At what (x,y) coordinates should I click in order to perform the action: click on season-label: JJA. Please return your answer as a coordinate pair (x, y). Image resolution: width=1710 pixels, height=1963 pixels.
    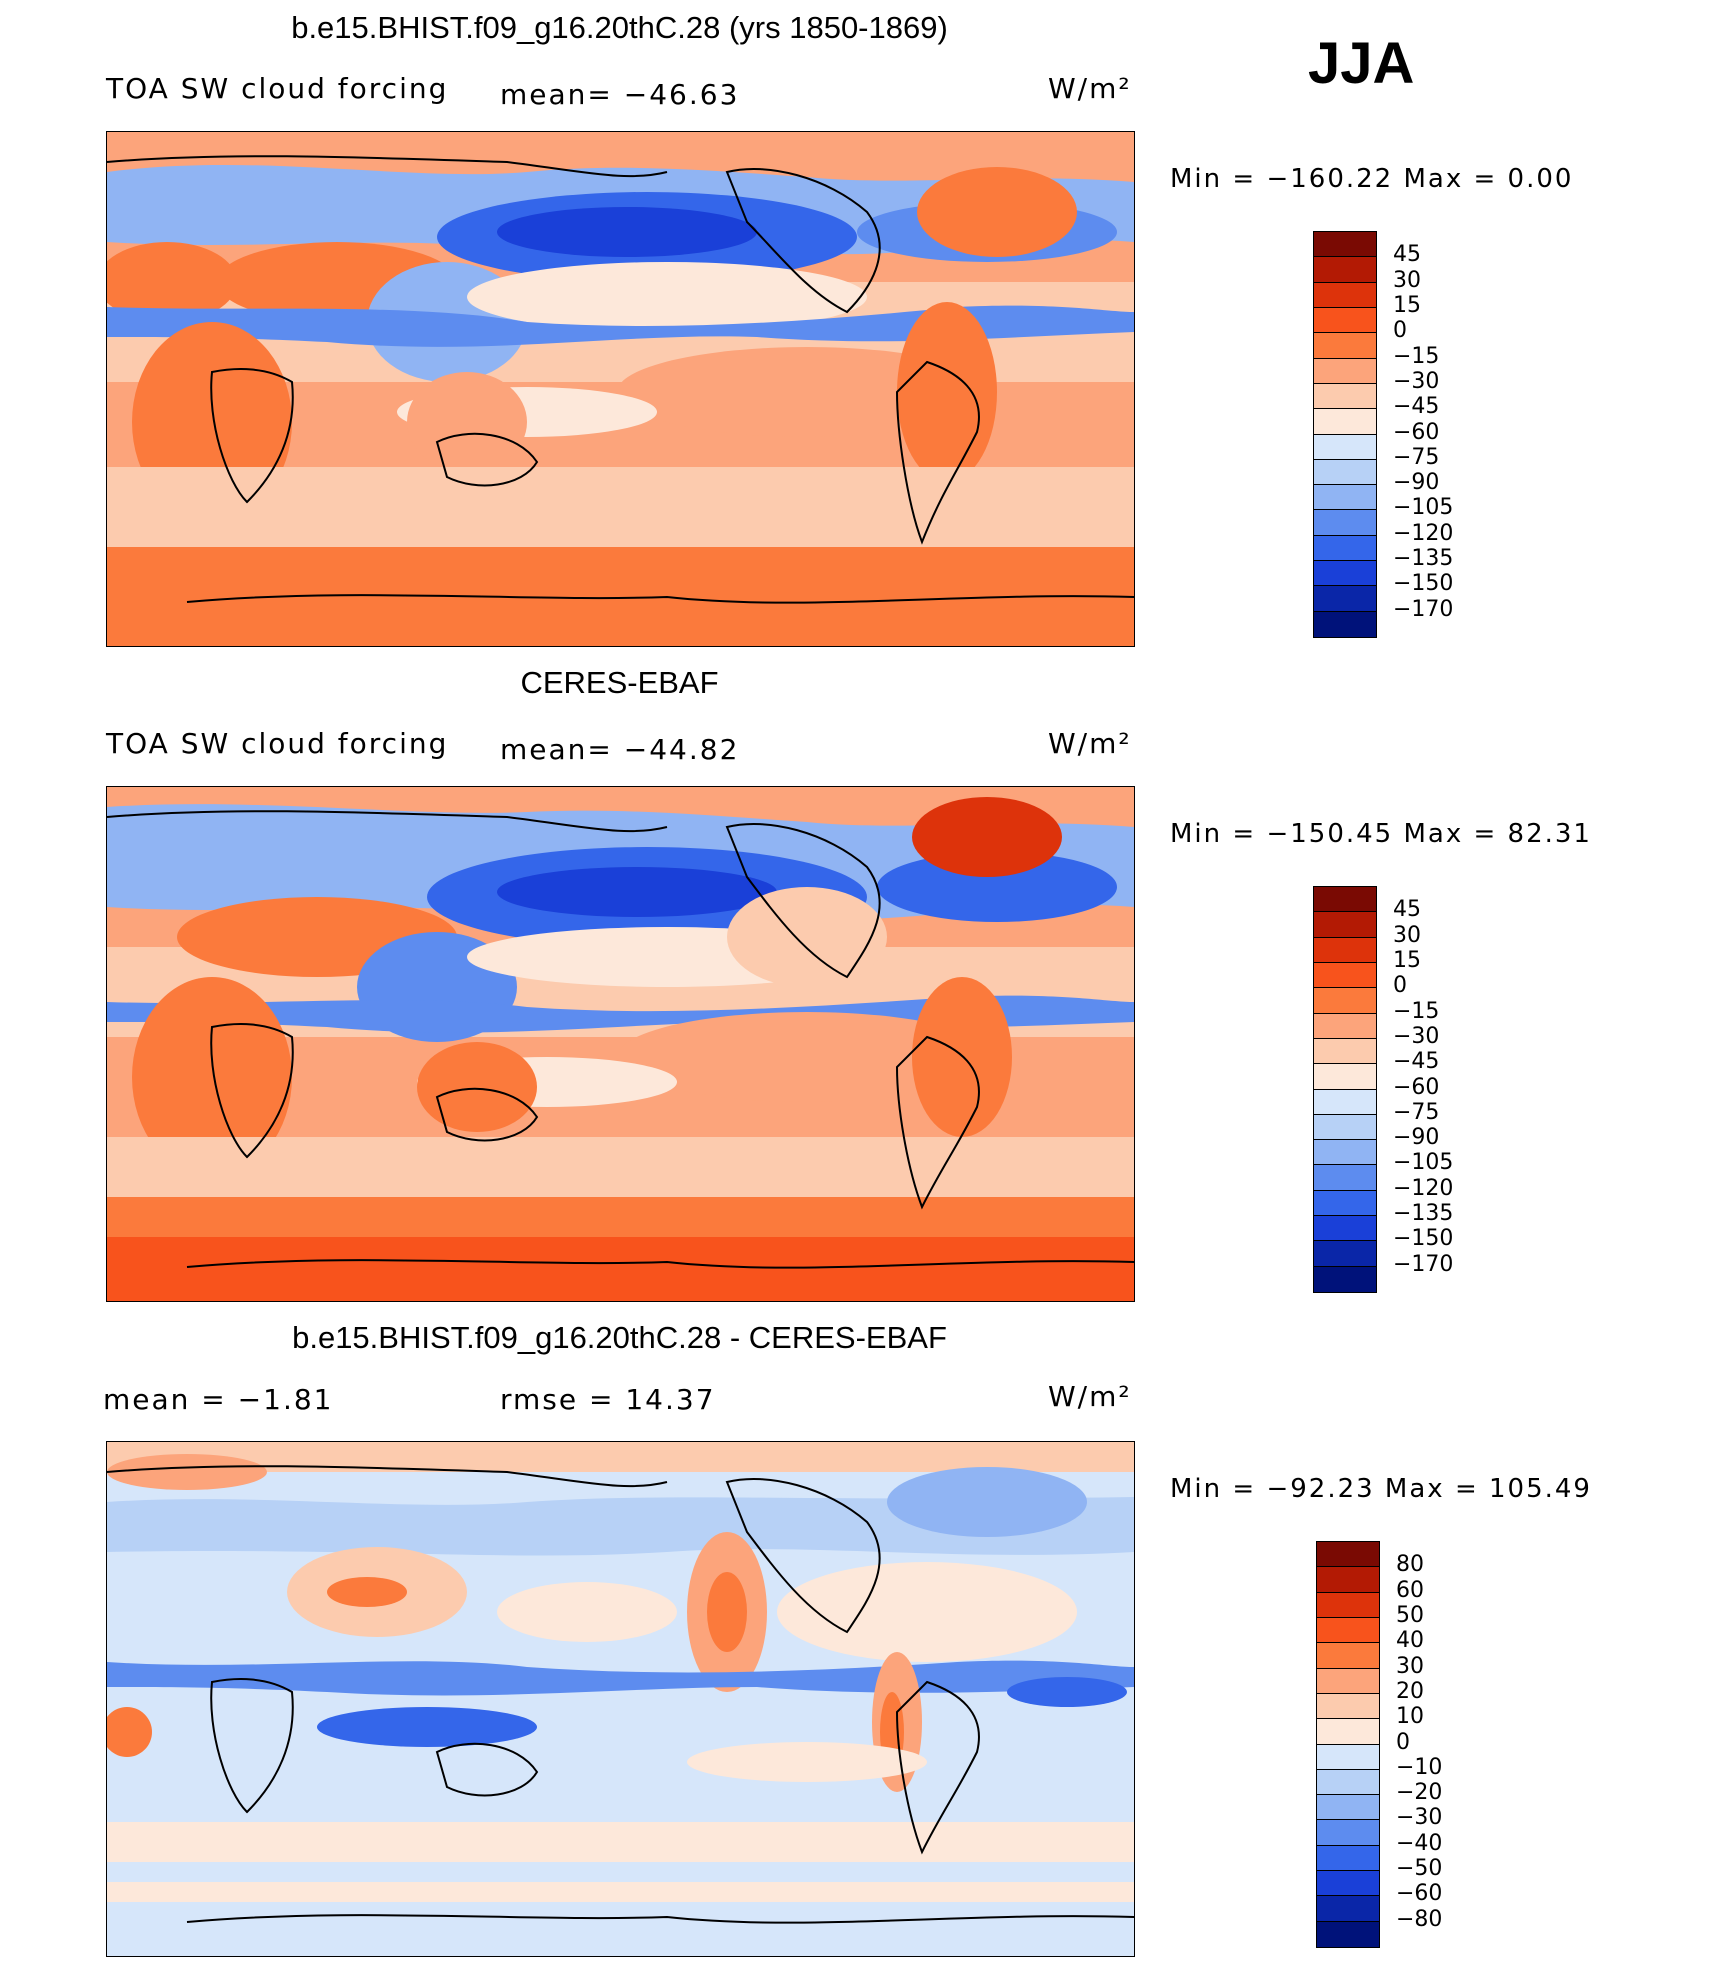
    Looking at the image, I should click on (1361, 63).